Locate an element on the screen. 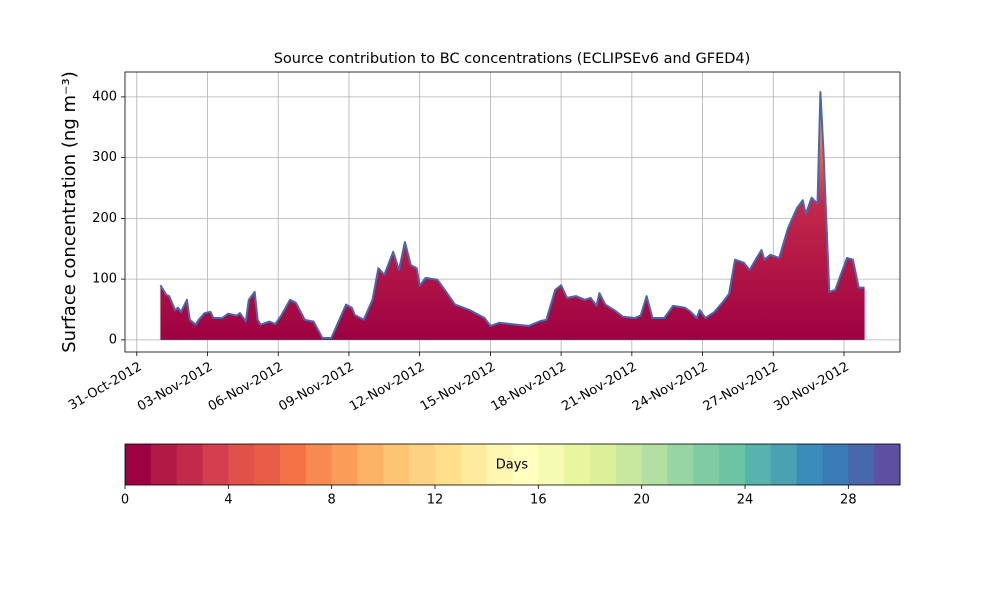 The height and width of the screenshot is (600, 1000). colorbar-label: Days is located at coordinates (512, 465).